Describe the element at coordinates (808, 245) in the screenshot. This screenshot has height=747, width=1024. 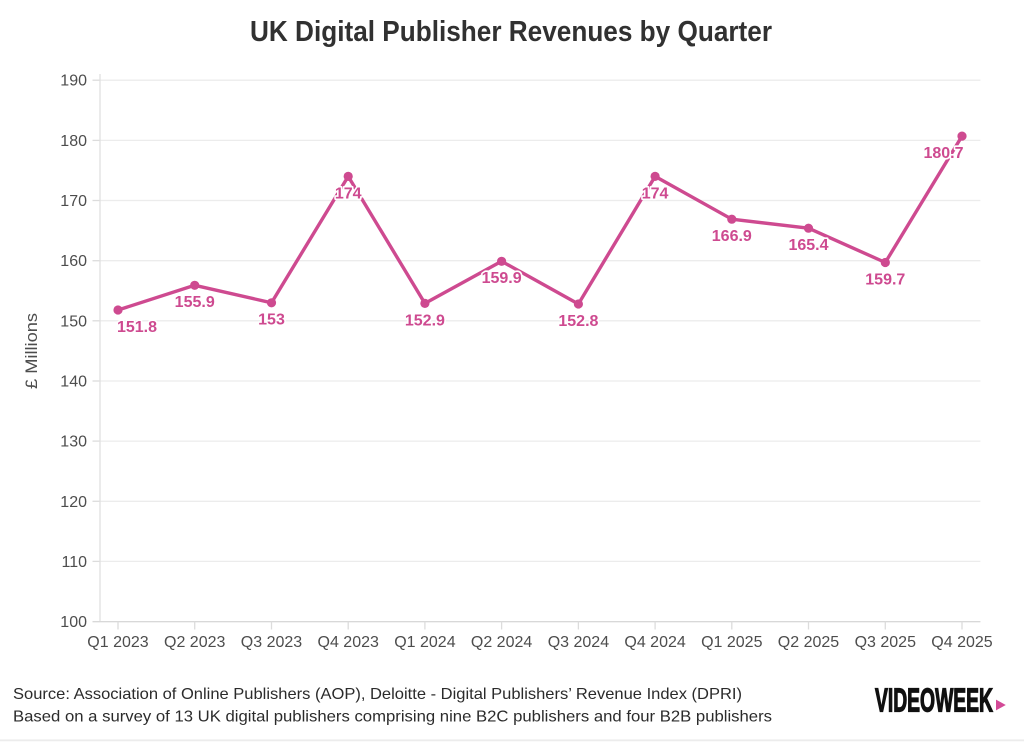
I see `svg-text: 165.4` at that location.